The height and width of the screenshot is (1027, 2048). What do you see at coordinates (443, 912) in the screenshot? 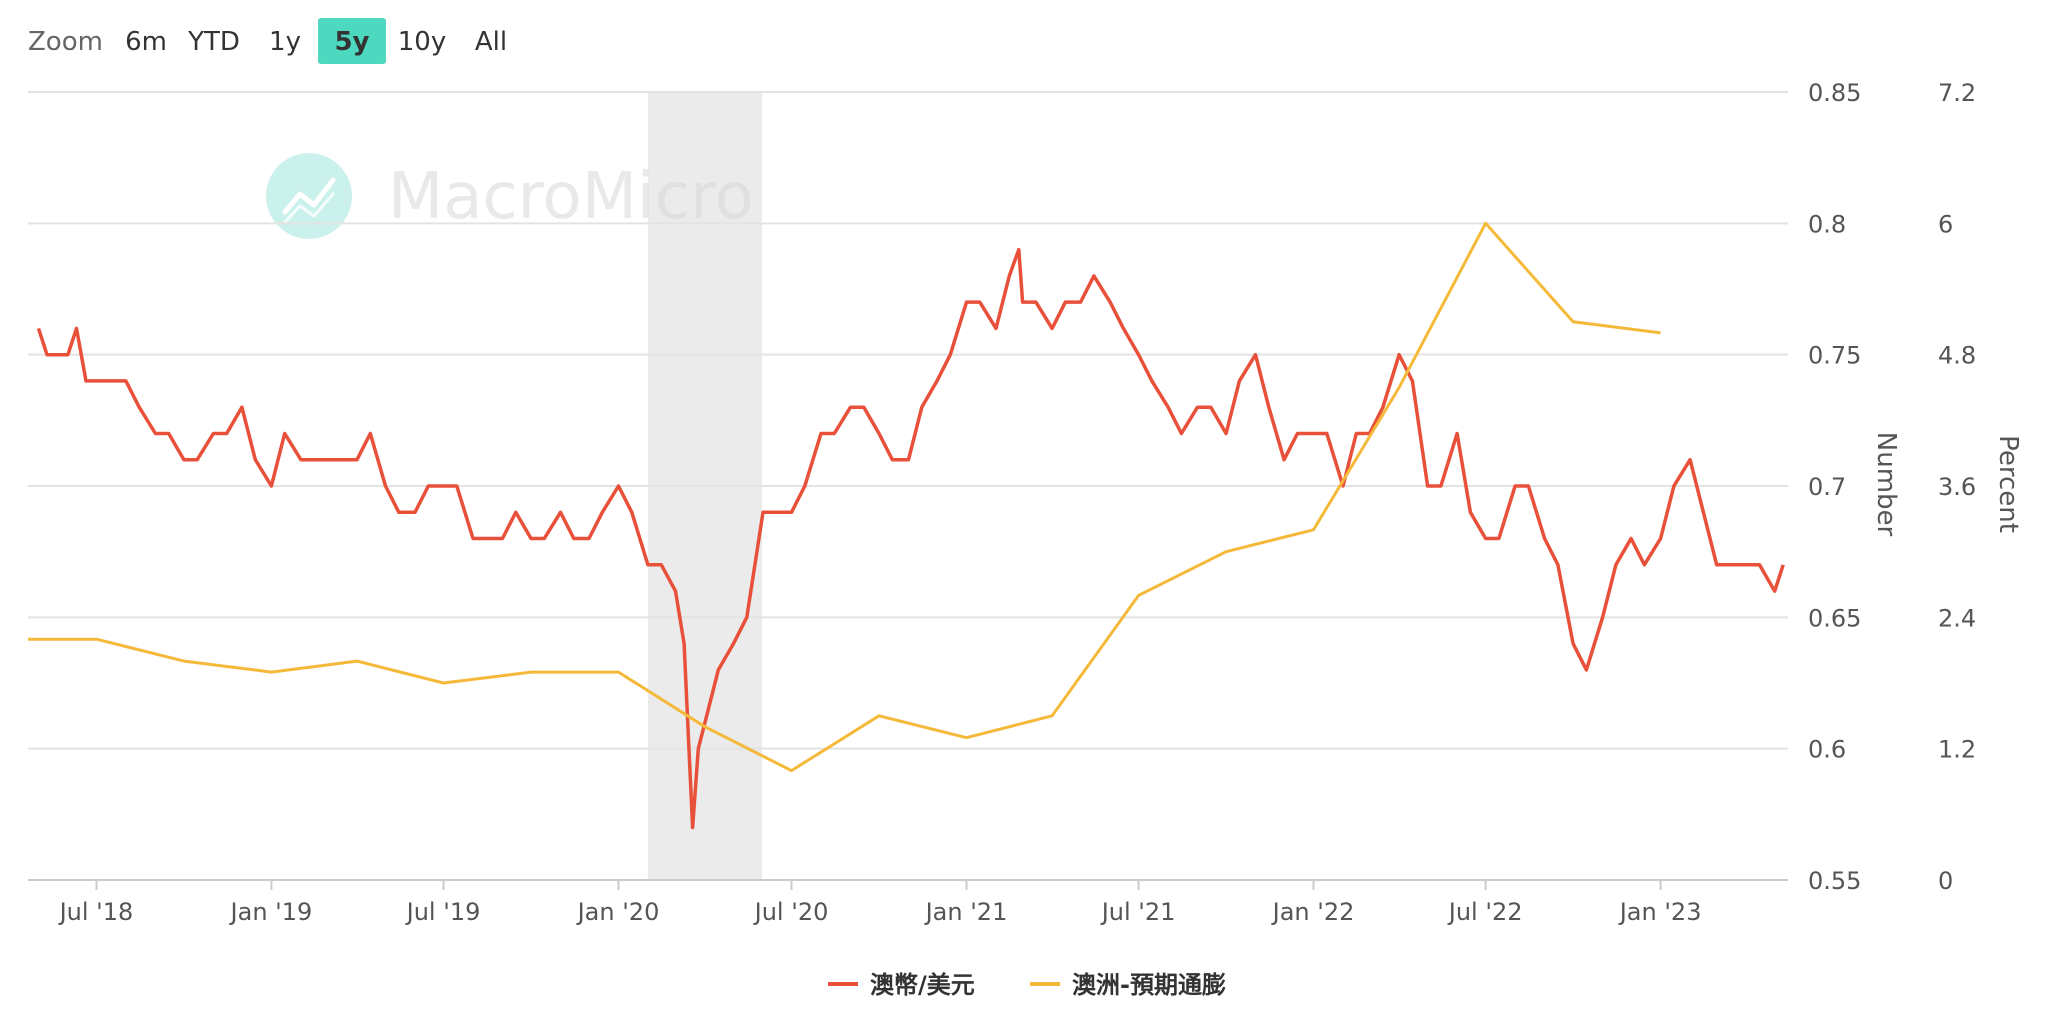
I see `x-tick-label: Jul '19` at bounding box center [443, 912].